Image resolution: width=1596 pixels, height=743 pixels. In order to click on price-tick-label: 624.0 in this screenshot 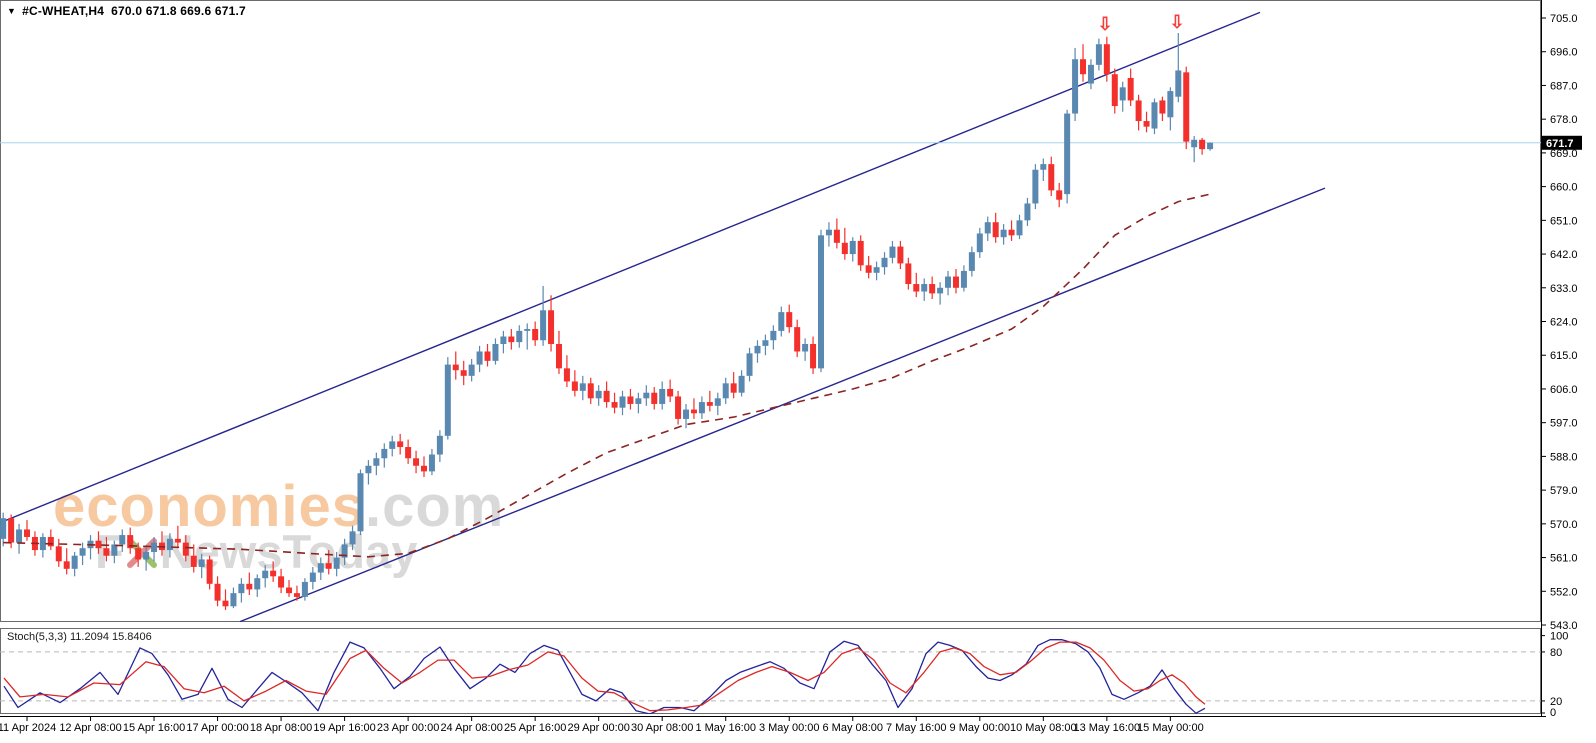, I will do `click(1564, 323)`.